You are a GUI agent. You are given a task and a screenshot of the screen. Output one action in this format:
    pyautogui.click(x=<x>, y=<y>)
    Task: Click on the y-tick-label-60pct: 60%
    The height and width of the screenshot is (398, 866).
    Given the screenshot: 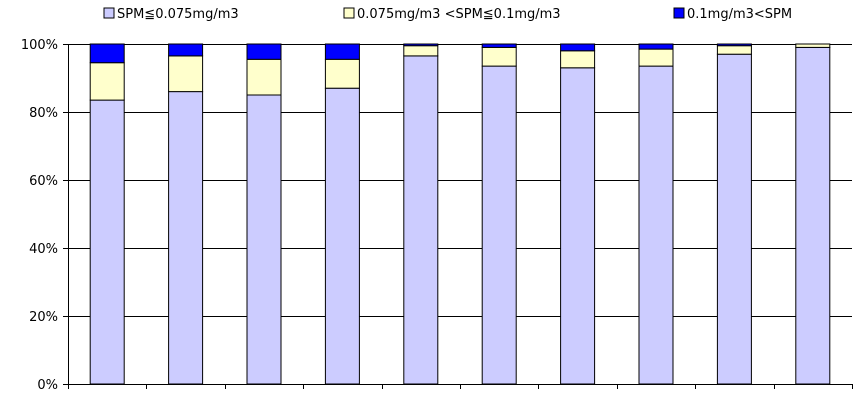 What is the action you would take?
    pyautogui.click(x=43, y=181)
    